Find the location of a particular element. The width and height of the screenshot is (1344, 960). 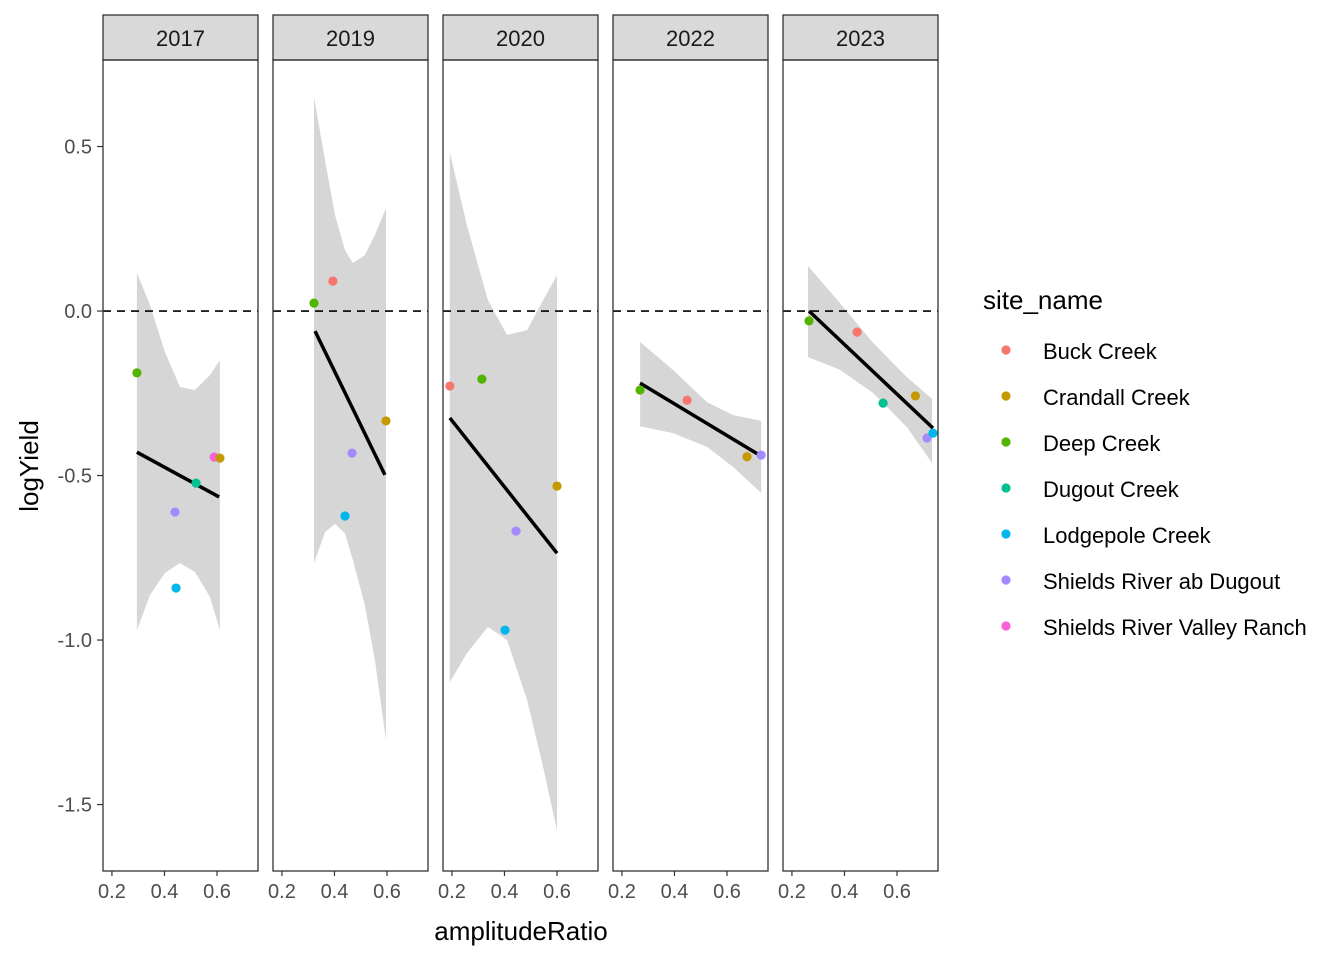

facet-label: 2020 is located at coordinates (520, 38).